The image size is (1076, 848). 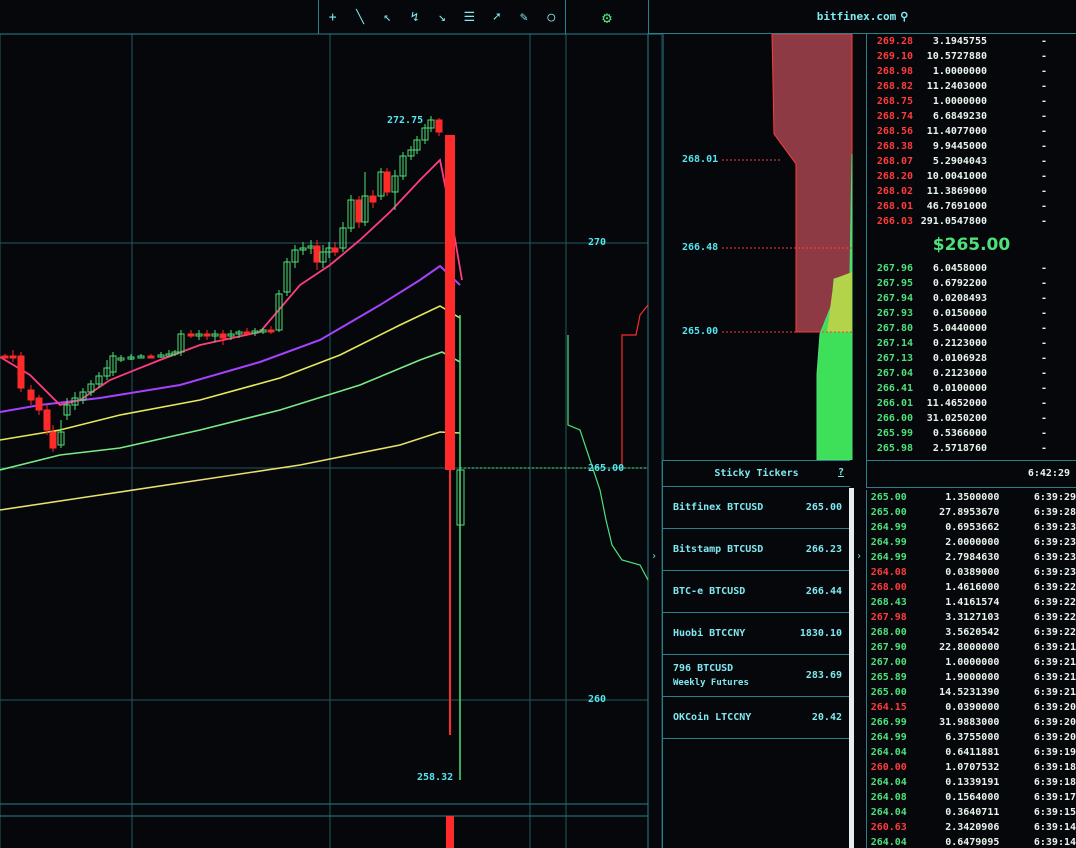 I want to click on ticker-name: Huobi BTCCNY, so click(x=709, y=634).